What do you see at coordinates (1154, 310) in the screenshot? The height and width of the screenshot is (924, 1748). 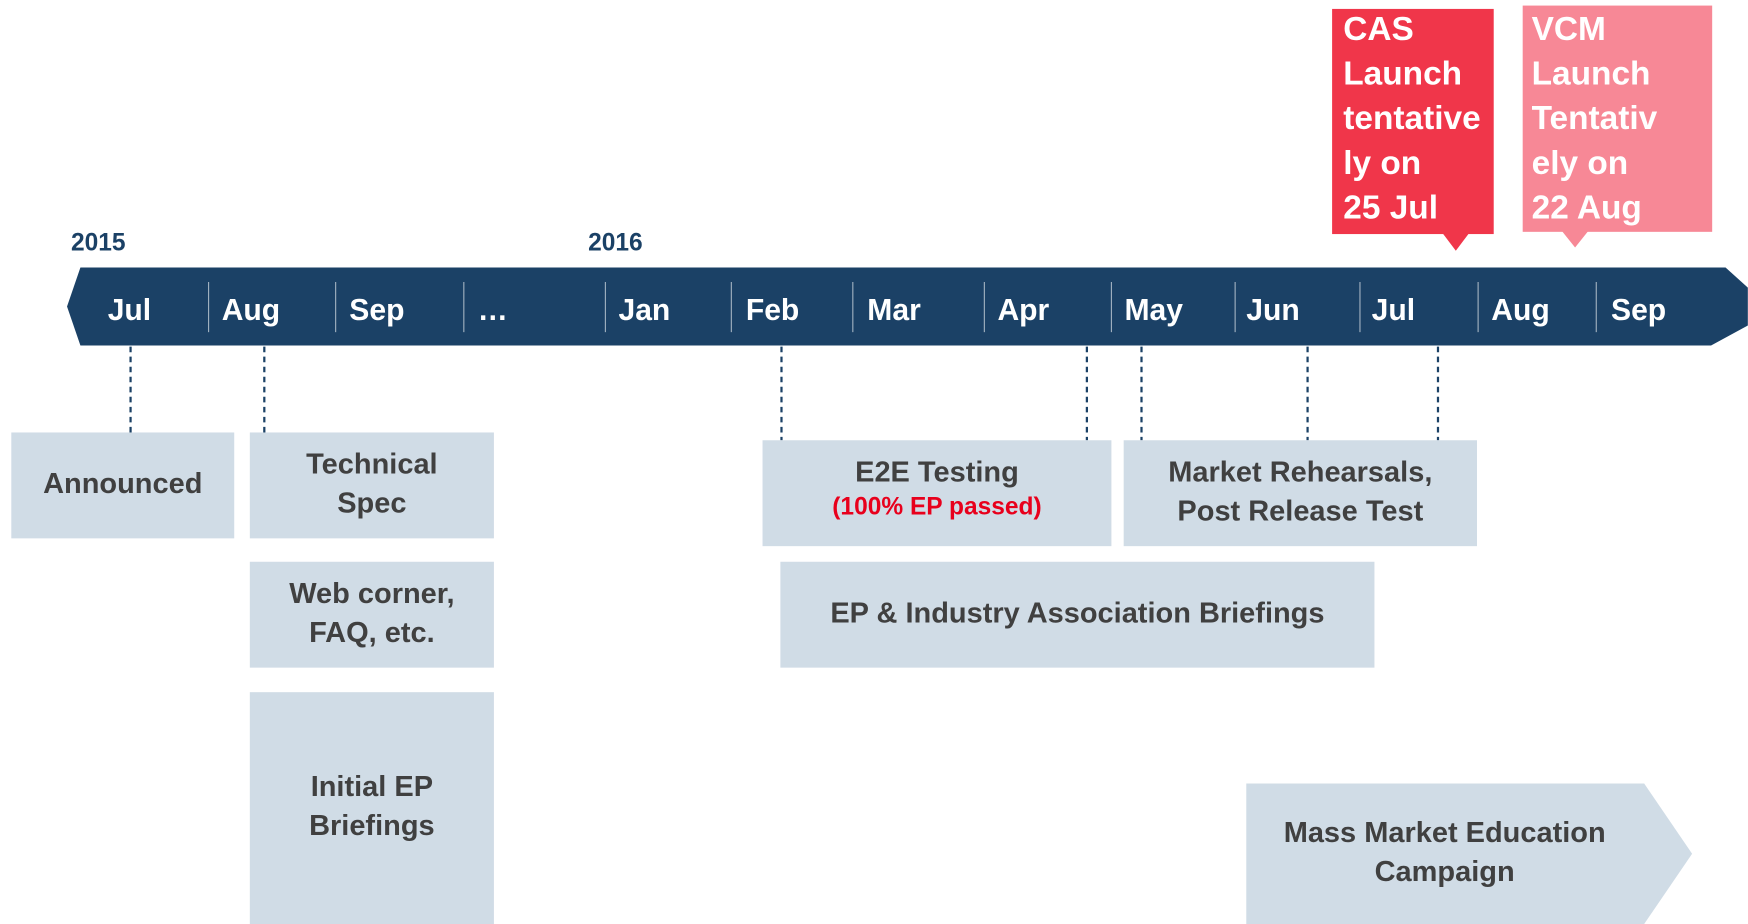 I see `month-label: May` at bounding box center [1154, 310].